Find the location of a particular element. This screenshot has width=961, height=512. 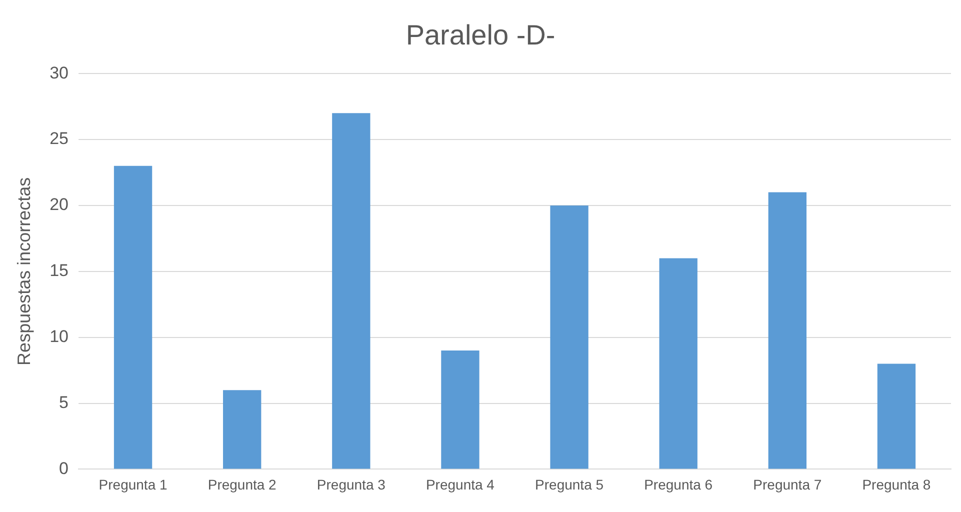

y-tick-label: 10 is located at coordinates (59, 336).